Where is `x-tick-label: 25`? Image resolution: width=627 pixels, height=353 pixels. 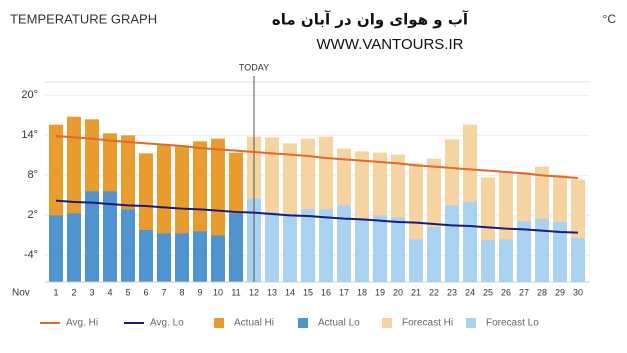
x-tick-label: 25 is located at coordinates (488, 292).